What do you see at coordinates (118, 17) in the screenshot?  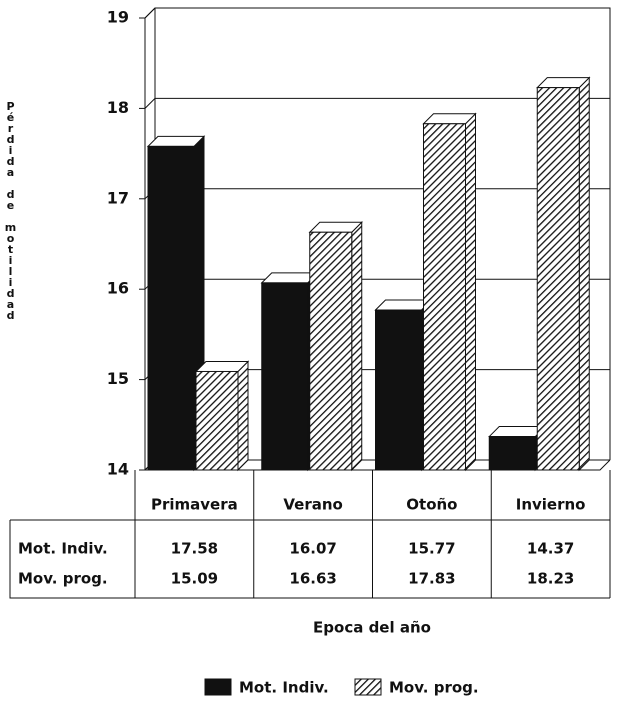 I see `y-tick-label: 19` at bounding box center [118, 17].